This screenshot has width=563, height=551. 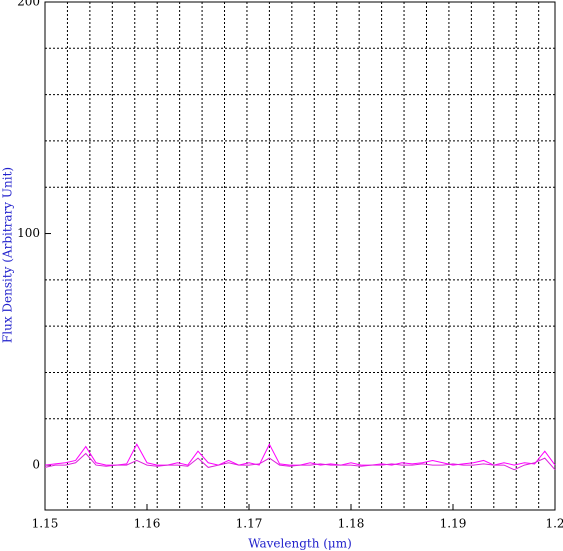 What do you see at coordinates (147, 524) in the screenshot?
I see `x-tick-label: 1.16` at bounding box center [147, 524].